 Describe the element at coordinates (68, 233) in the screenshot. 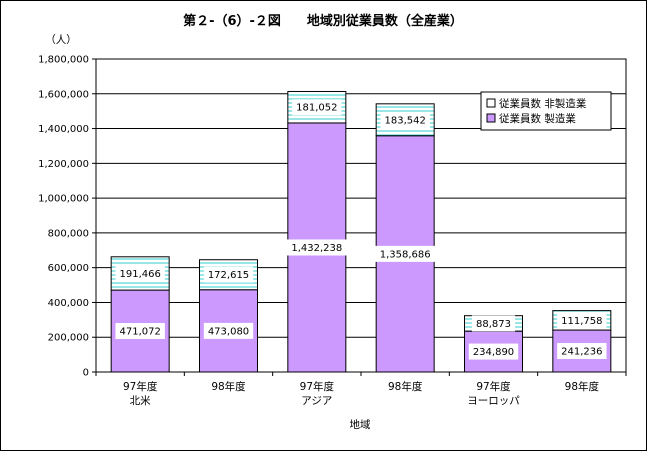

I see `y-tick-label: 800,000` at that location.